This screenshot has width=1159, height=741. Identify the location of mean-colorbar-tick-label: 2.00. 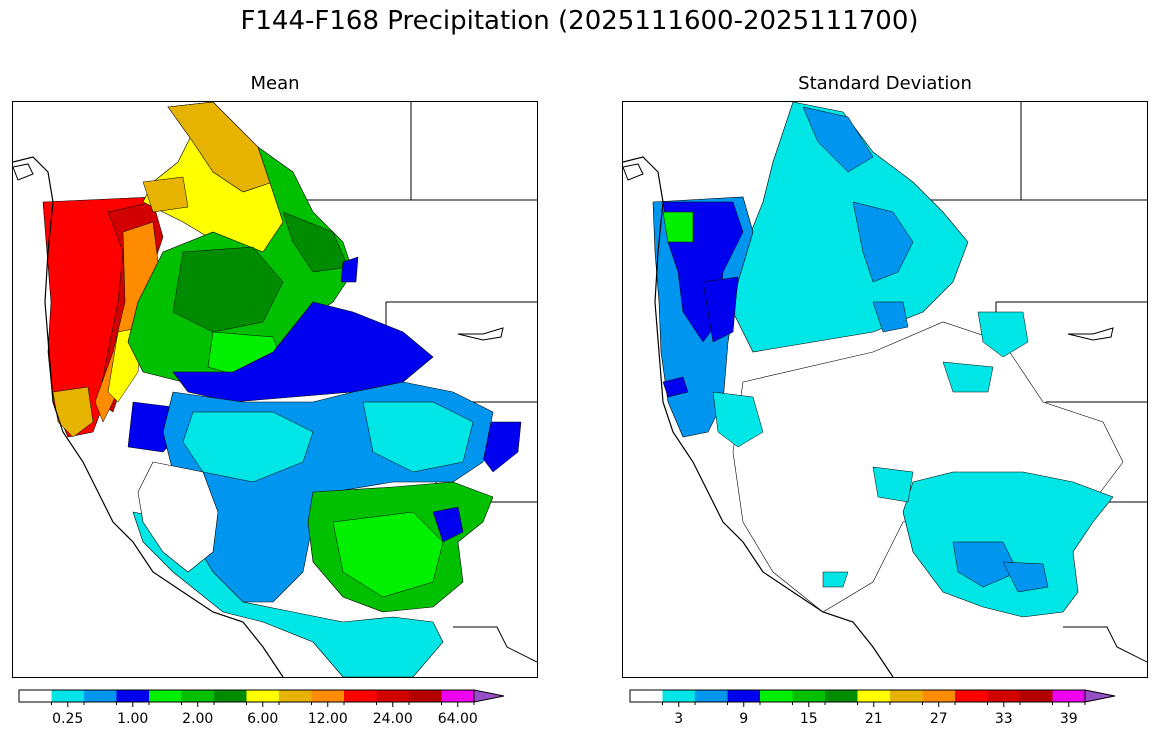
(197, 719).